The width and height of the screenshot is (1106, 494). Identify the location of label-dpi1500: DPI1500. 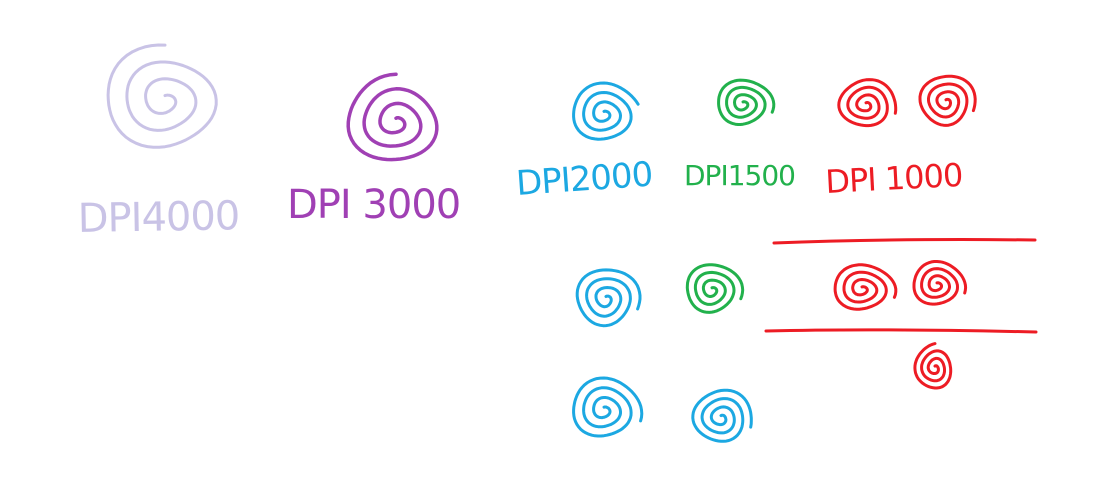
(739, 175).